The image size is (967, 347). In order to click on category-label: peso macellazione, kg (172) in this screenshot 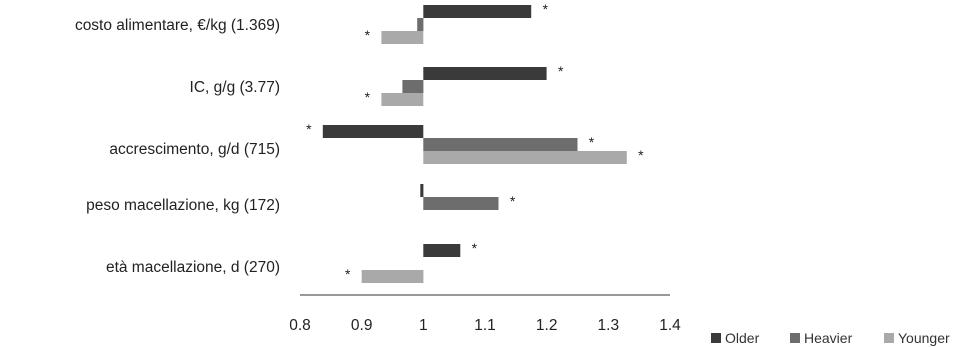, I will do `click(183, 205)`.